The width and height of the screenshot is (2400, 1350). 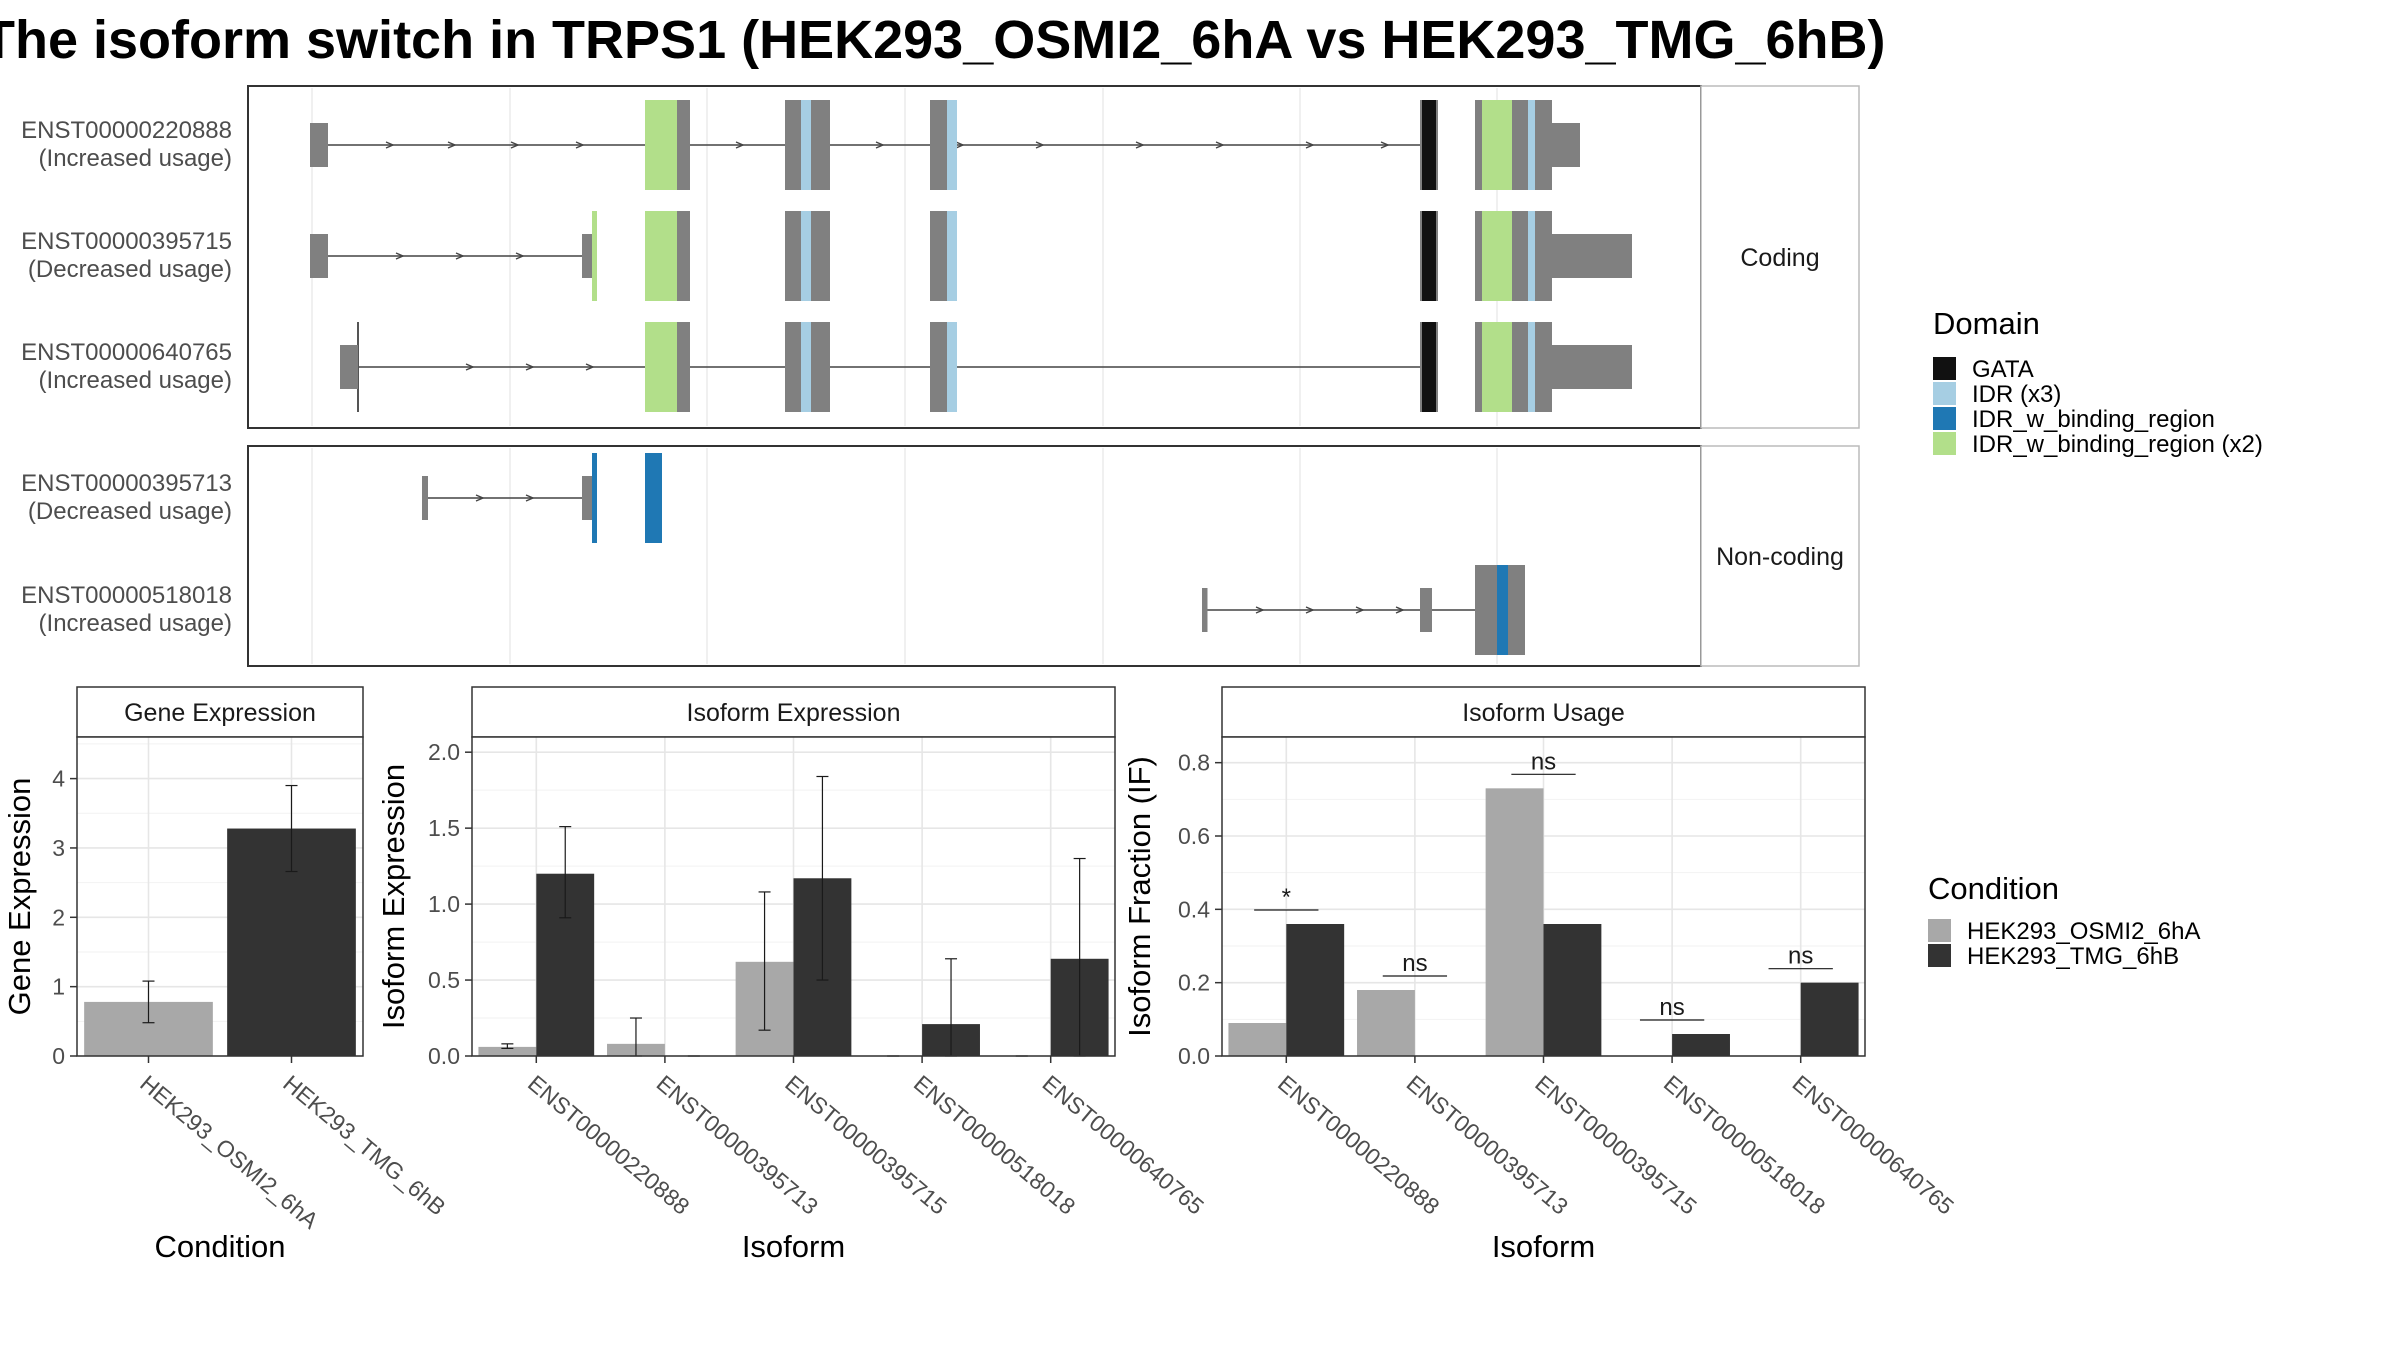 What do you see at coordinates (58, 779) in the screenshot?
I see `y-tick-label: 4` at bounding box center [58, 779].